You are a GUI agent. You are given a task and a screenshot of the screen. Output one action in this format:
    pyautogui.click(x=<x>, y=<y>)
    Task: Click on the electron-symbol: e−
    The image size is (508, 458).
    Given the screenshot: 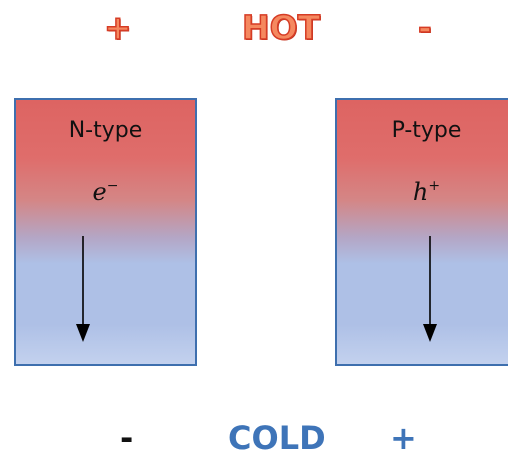 What is the action you would take?
    pyautogui.click(x=105, y=192)
    